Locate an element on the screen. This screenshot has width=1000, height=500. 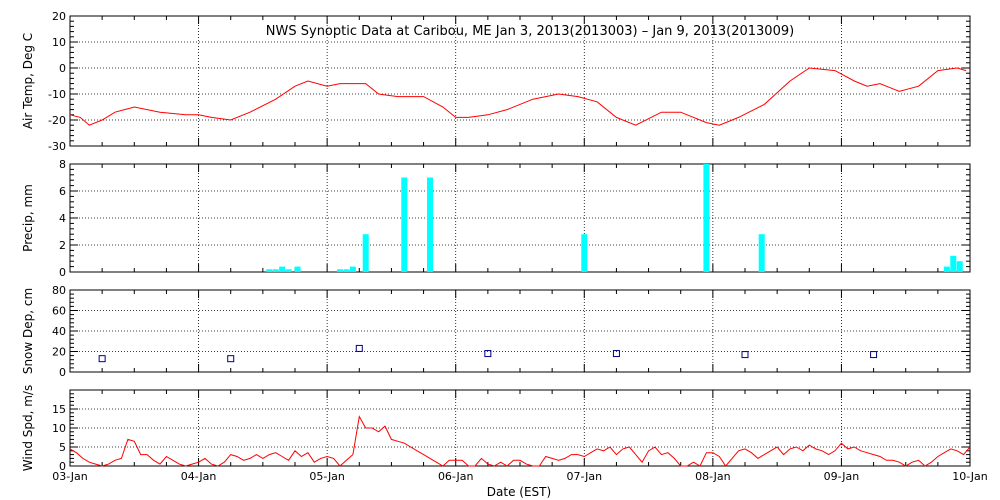
wind-speed-ytick-label: 10 is located at coordinates (59, 428).